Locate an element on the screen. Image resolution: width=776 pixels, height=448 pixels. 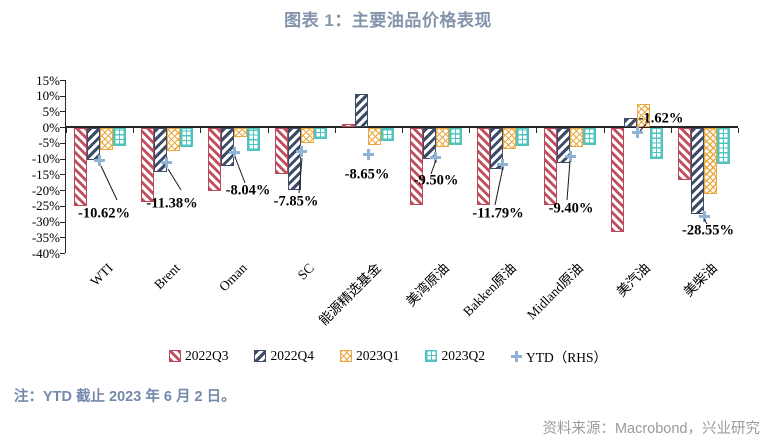
bar-2022Q4-美湾原油 is located at coordinates (429, 144).